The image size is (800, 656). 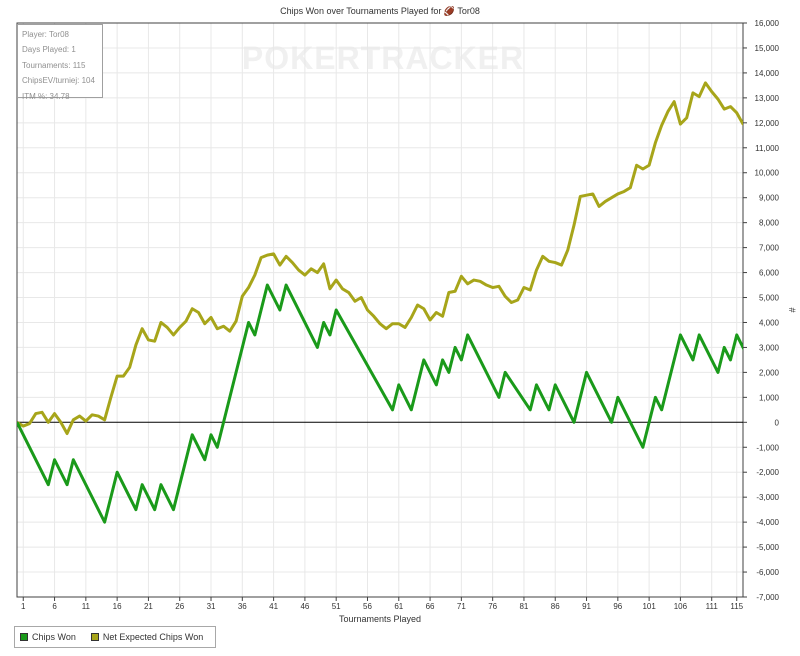 I want to click on y-tick-label: -6,000, so click(x=767, y=572).